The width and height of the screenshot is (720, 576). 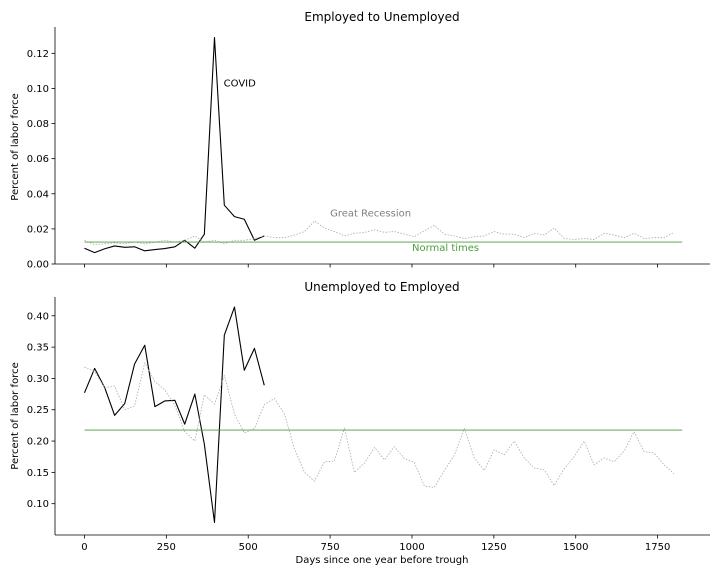 What do you see at coordinates (38, 124) in the screenshot?
I see `y-tick-label: 0.08` at bounding box center [38, 124].